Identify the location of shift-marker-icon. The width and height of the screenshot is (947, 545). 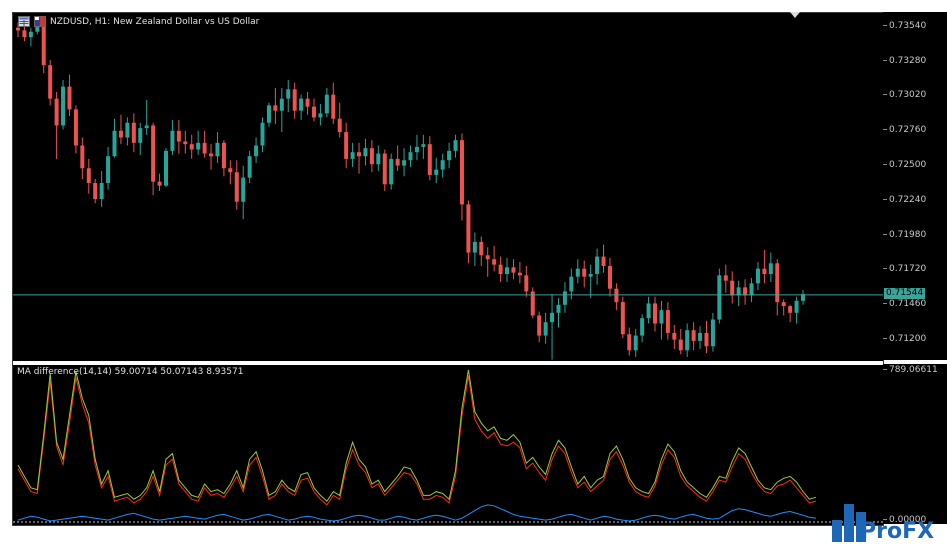
(795, 15).